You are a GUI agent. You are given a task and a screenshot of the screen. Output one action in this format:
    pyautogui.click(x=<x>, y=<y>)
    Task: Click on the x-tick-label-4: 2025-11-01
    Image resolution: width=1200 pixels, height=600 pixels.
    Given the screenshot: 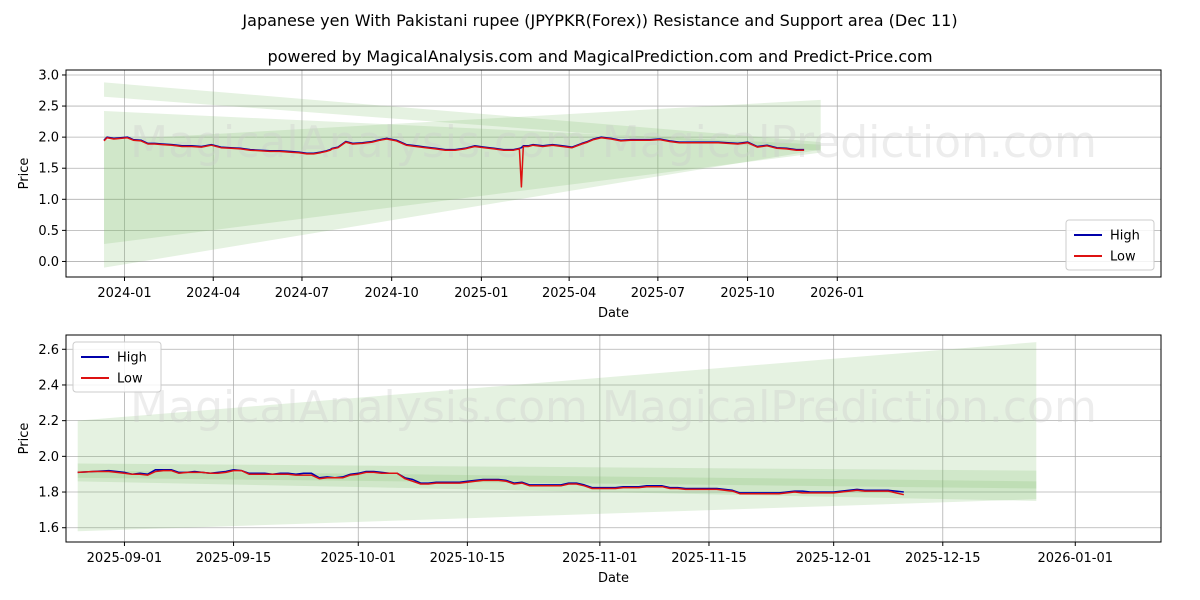 What is the action you would take?
    pyautogui.click(x=600, y=558)
    